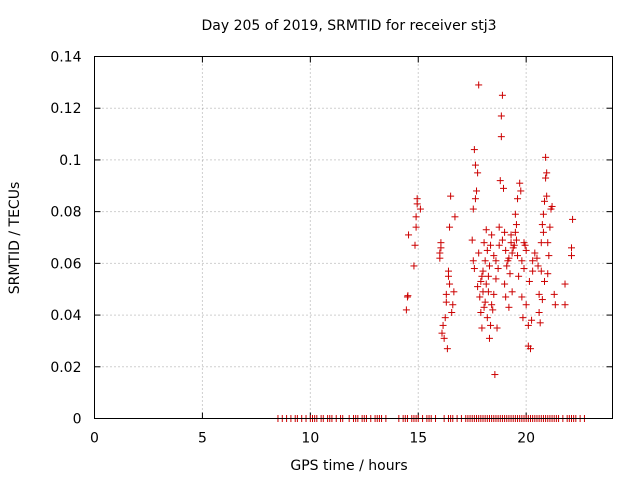 This screenshot has width=640, height=480. Describe the element at coordinates (65, 58) in the screenshot. I see `y-tick-label: 0.14` at that location.